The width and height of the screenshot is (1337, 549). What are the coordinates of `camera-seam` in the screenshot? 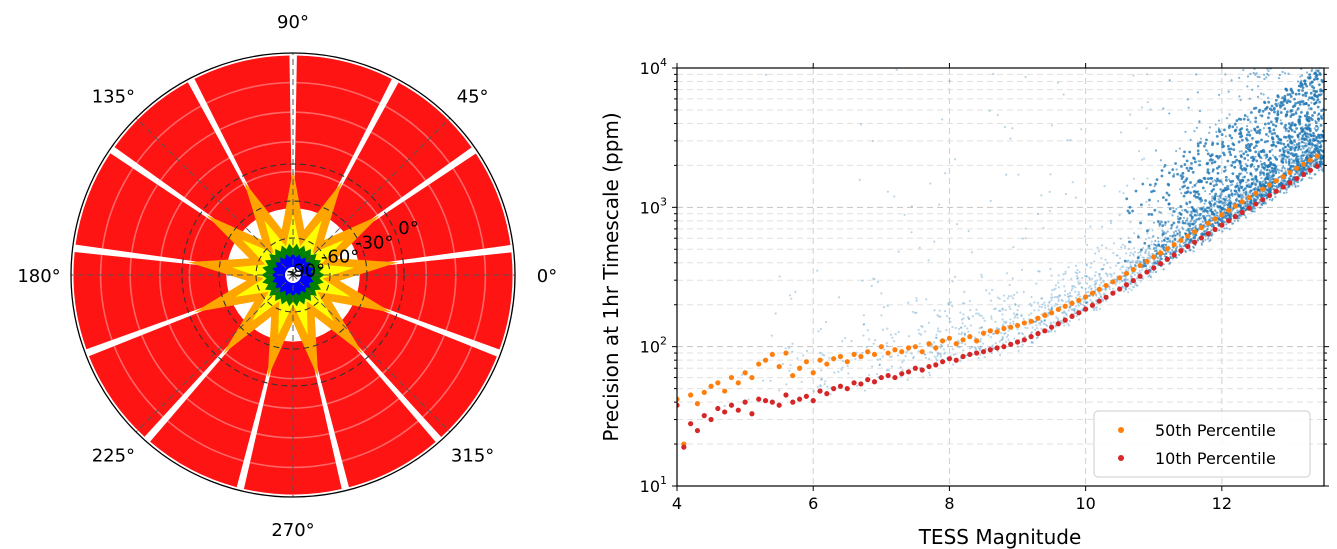 It's located at (292, 465).